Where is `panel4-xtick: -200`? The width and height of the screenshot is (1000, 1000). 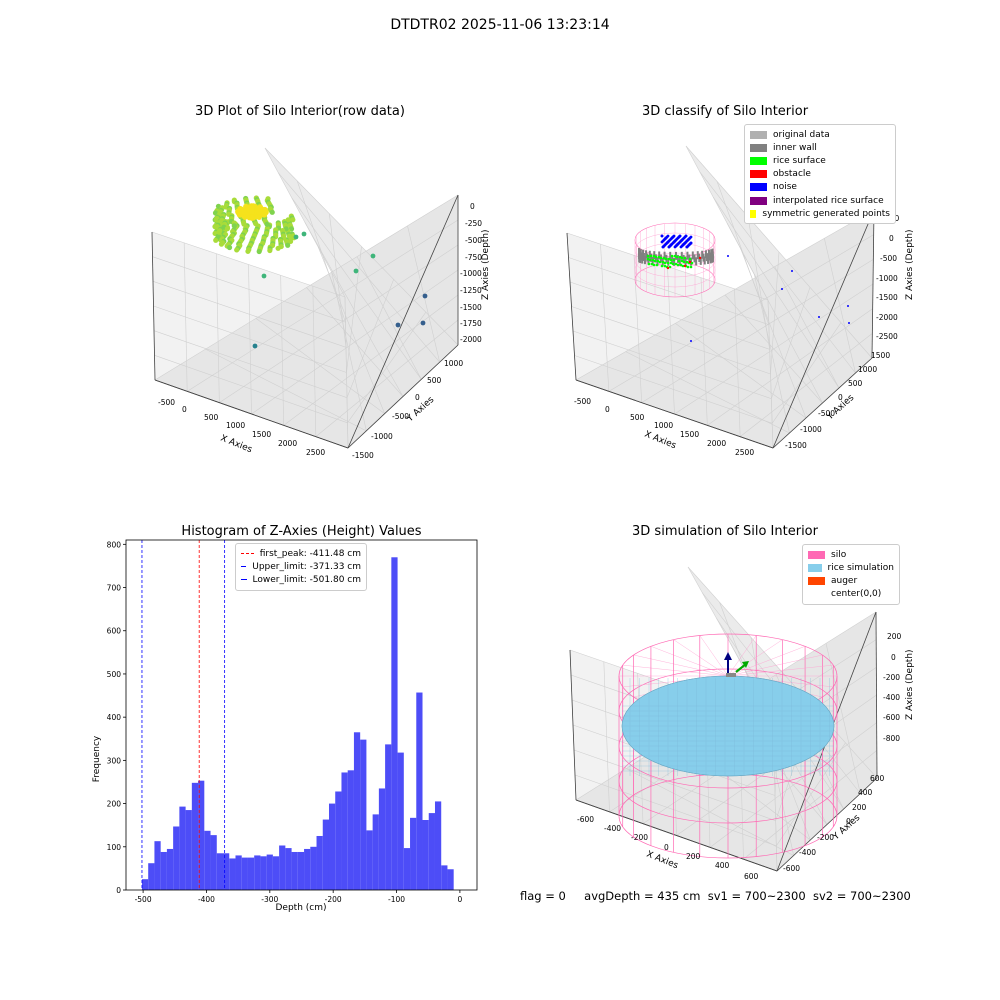
panel4-xtick: -200 is located at coordinates (639, 837).